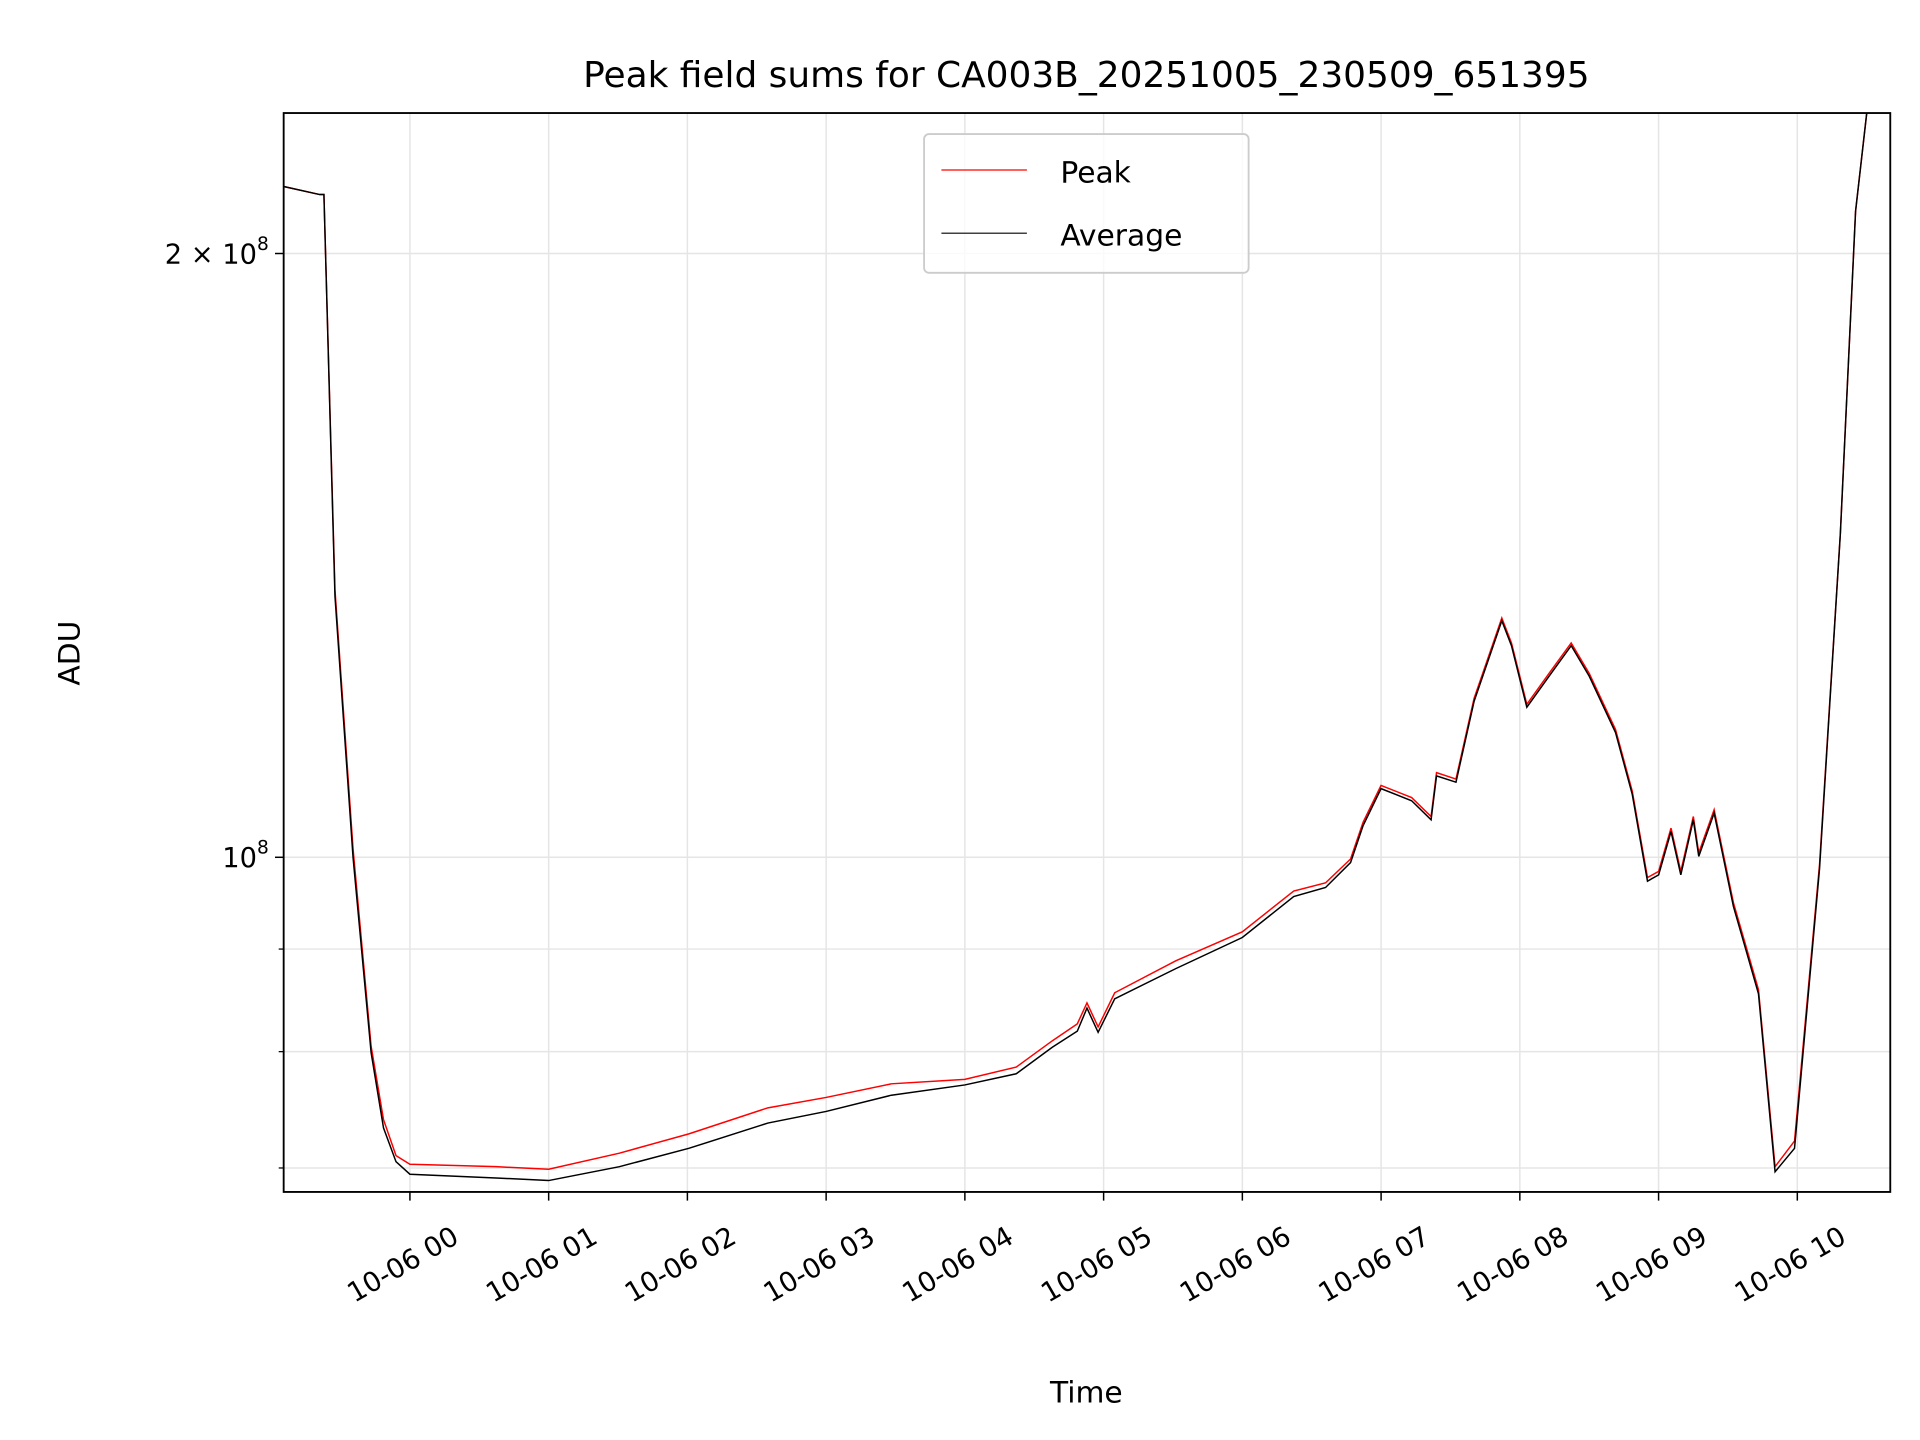  I want to click on x-tick-label: 10-06 00, so click(403, 1265).